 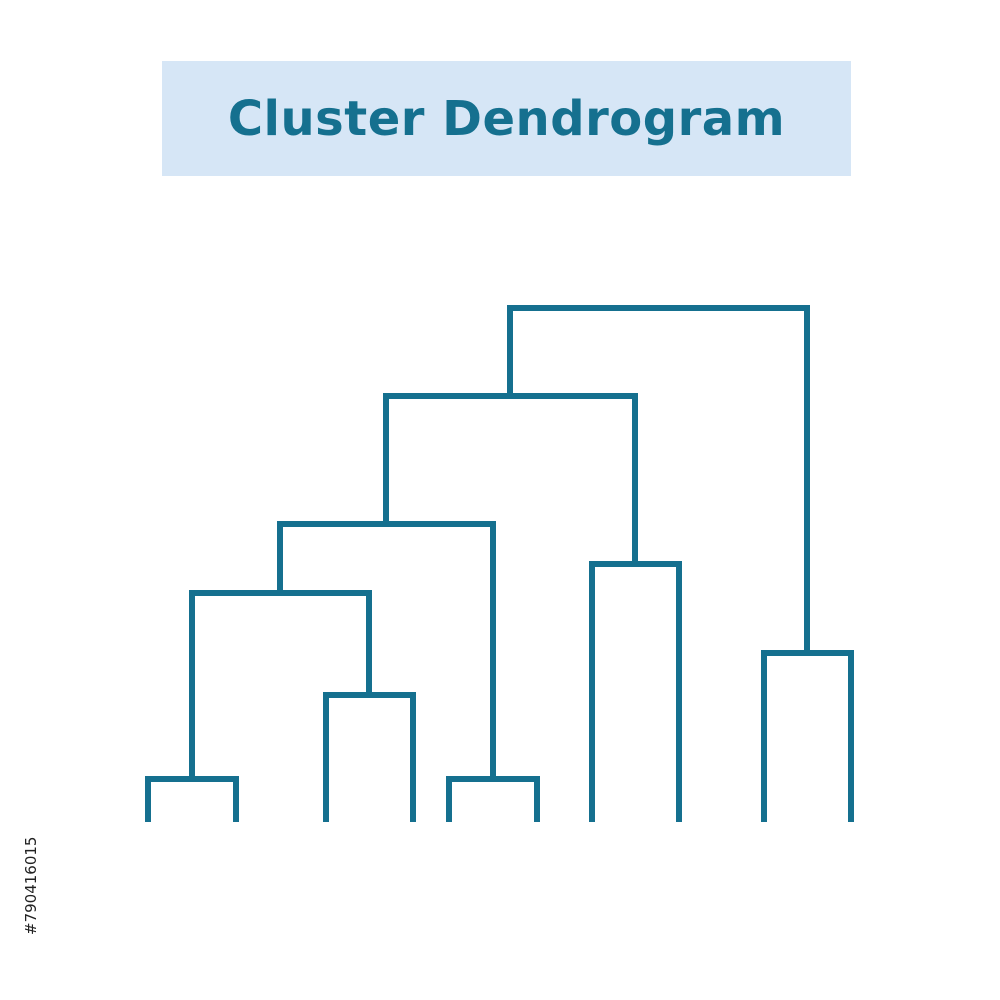 What do you see at coordinates (658, 479) in the screenshot?
I see `root-merge` at bounding box center [658, 479].